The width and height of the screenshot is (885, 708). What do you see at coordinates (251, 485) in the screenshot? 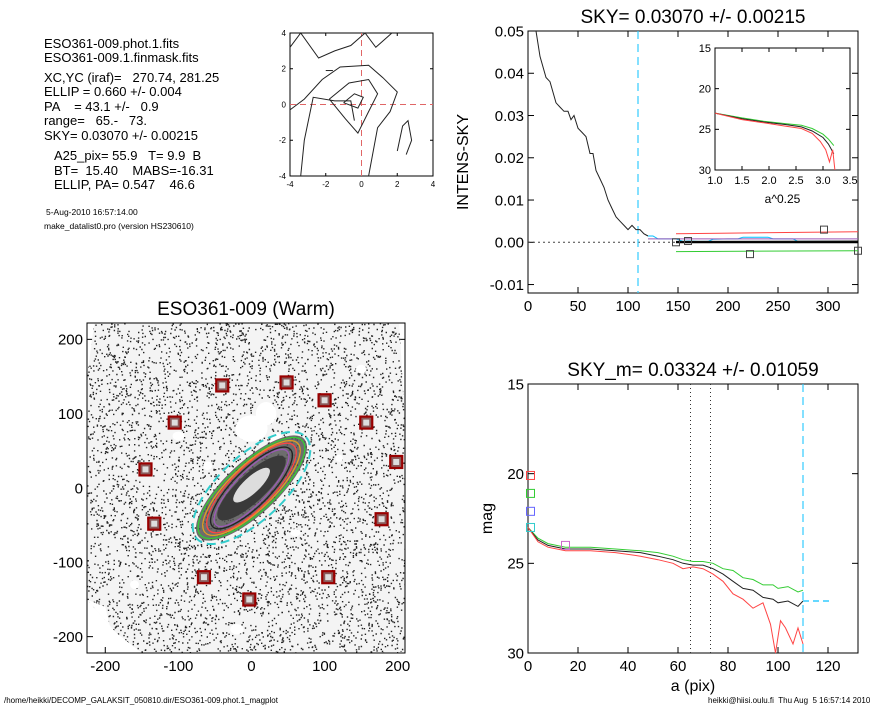
I see `galaxy-bright-center` at bounding box center [251, 485].